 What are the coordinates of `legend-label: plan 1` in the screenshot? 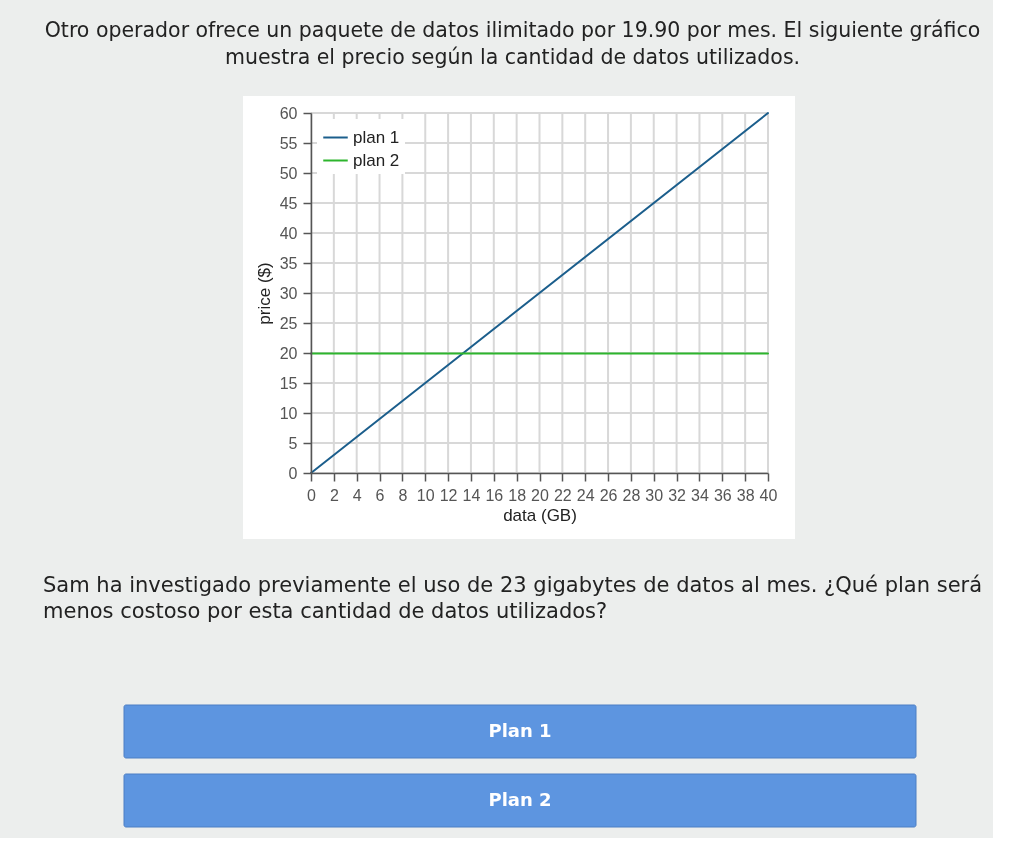 It's located at (376, 137).